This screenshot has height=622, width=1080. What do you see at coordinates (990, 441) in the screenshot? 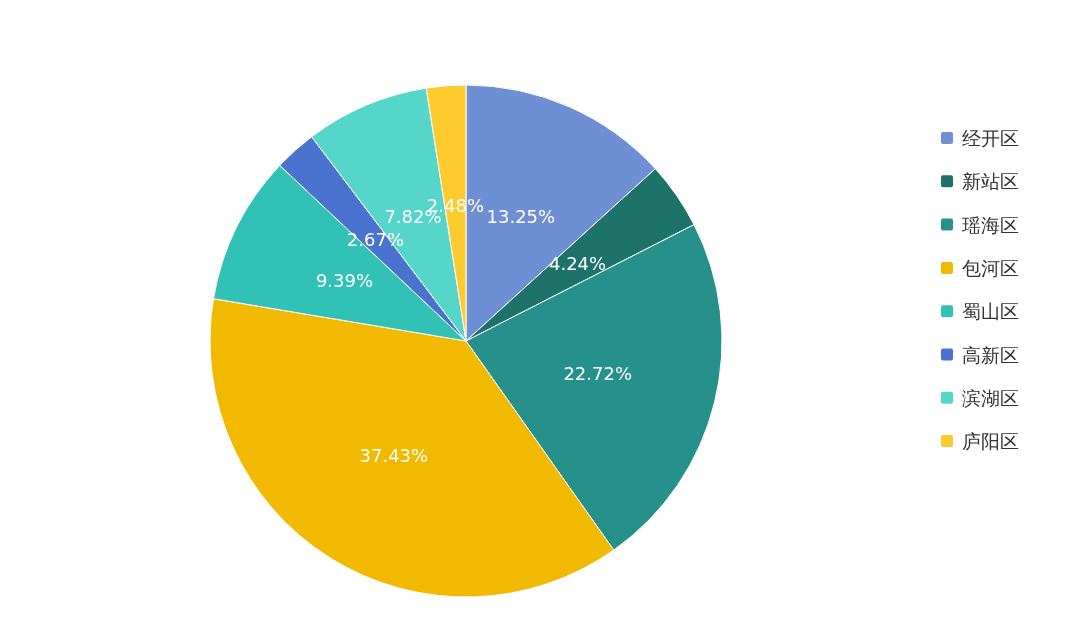
I see `legend-label: 庐阳区` at bounding box center [990, 441].